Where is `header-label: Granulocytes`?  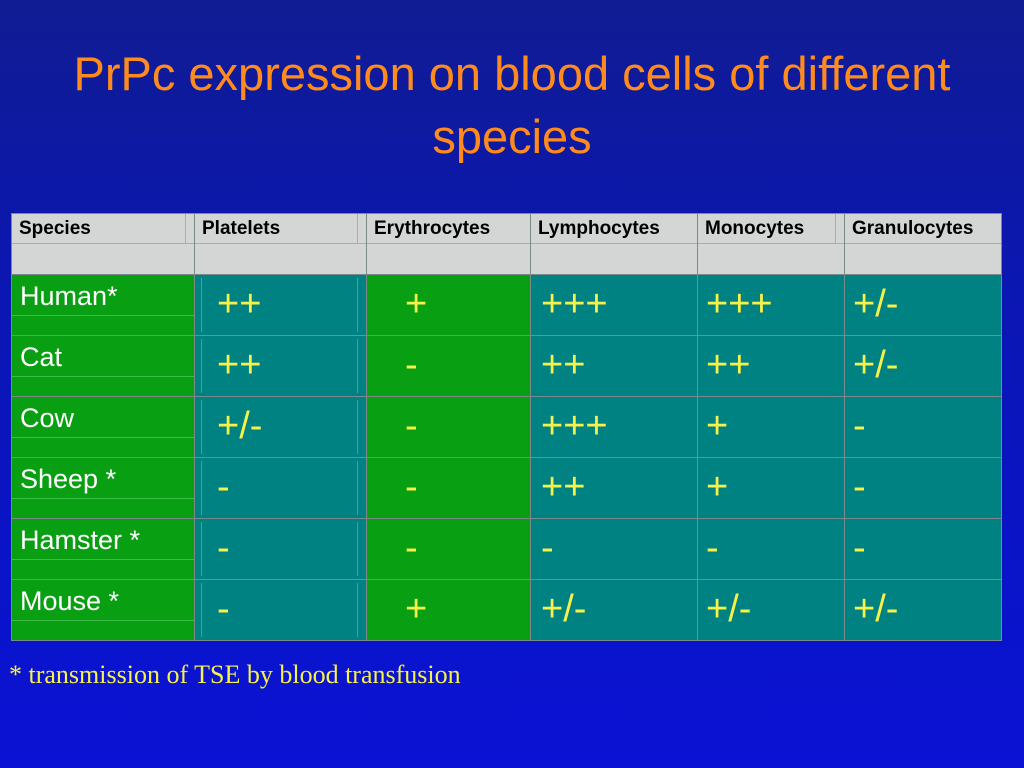
header-label: Granulocytes is located at coordinates (913, 228).